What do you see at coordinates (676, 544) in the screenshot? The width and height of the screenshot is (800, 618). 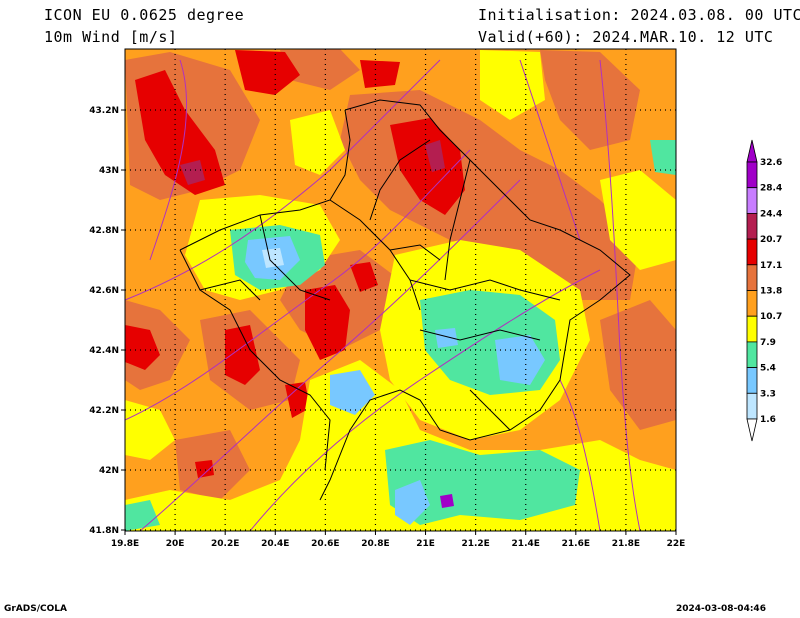 I see `lon-tick-label: 22E` at bounding box center [676, 544].